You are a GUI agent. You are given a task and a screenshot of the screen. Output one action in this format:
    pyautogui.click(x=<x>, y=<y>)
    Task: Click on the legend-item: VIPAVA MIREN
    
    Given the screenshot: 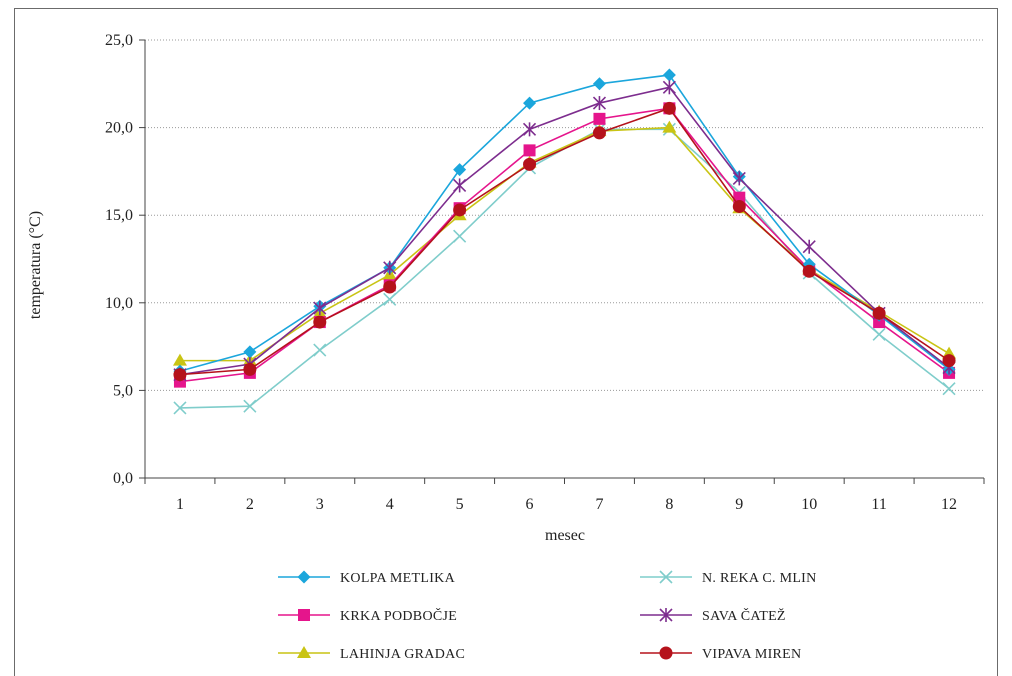 What is the action you would take?
    pyautogui.click(x=720, y=654)
    